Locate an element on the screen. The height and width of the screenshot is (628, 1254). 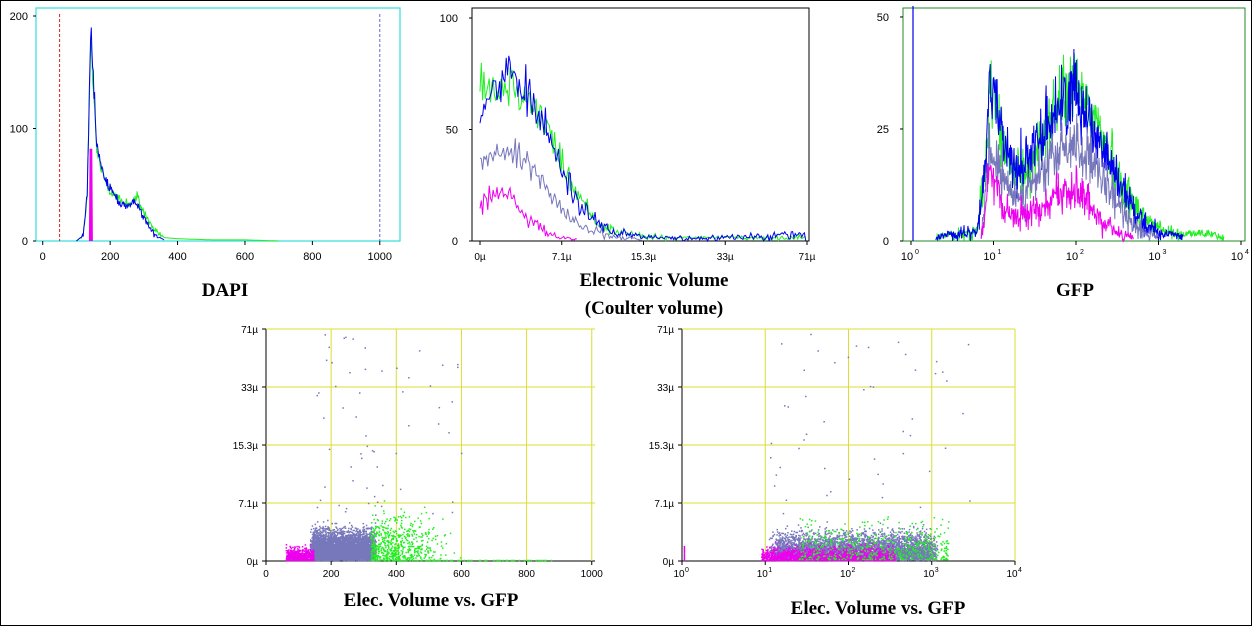
gfp-x-tick-exponent: 4 is located at coordinates (1247, 252).